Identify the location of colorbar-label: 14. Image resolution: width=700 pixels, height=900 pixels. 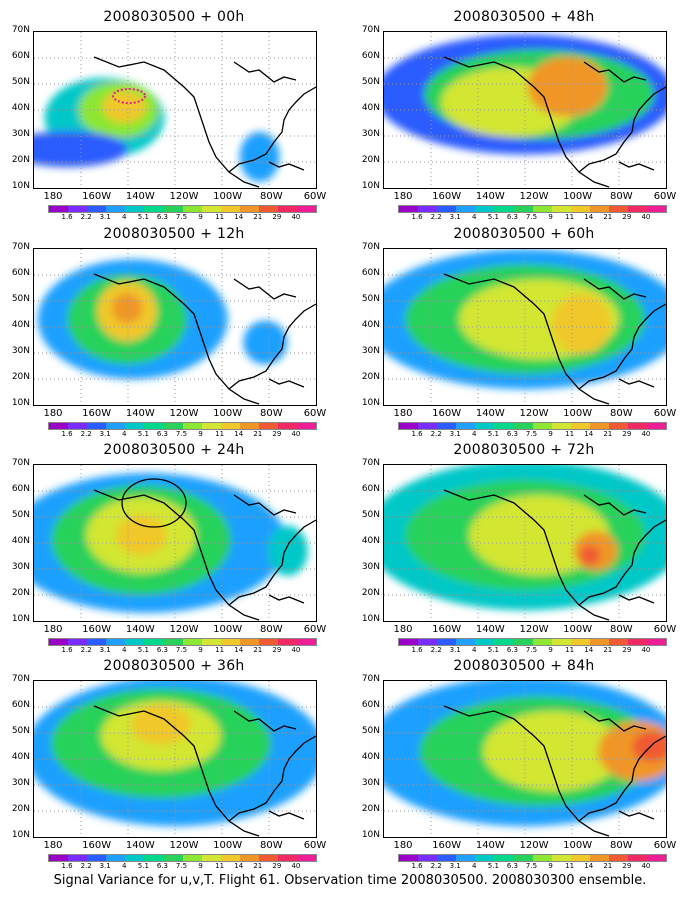
(589, 866).